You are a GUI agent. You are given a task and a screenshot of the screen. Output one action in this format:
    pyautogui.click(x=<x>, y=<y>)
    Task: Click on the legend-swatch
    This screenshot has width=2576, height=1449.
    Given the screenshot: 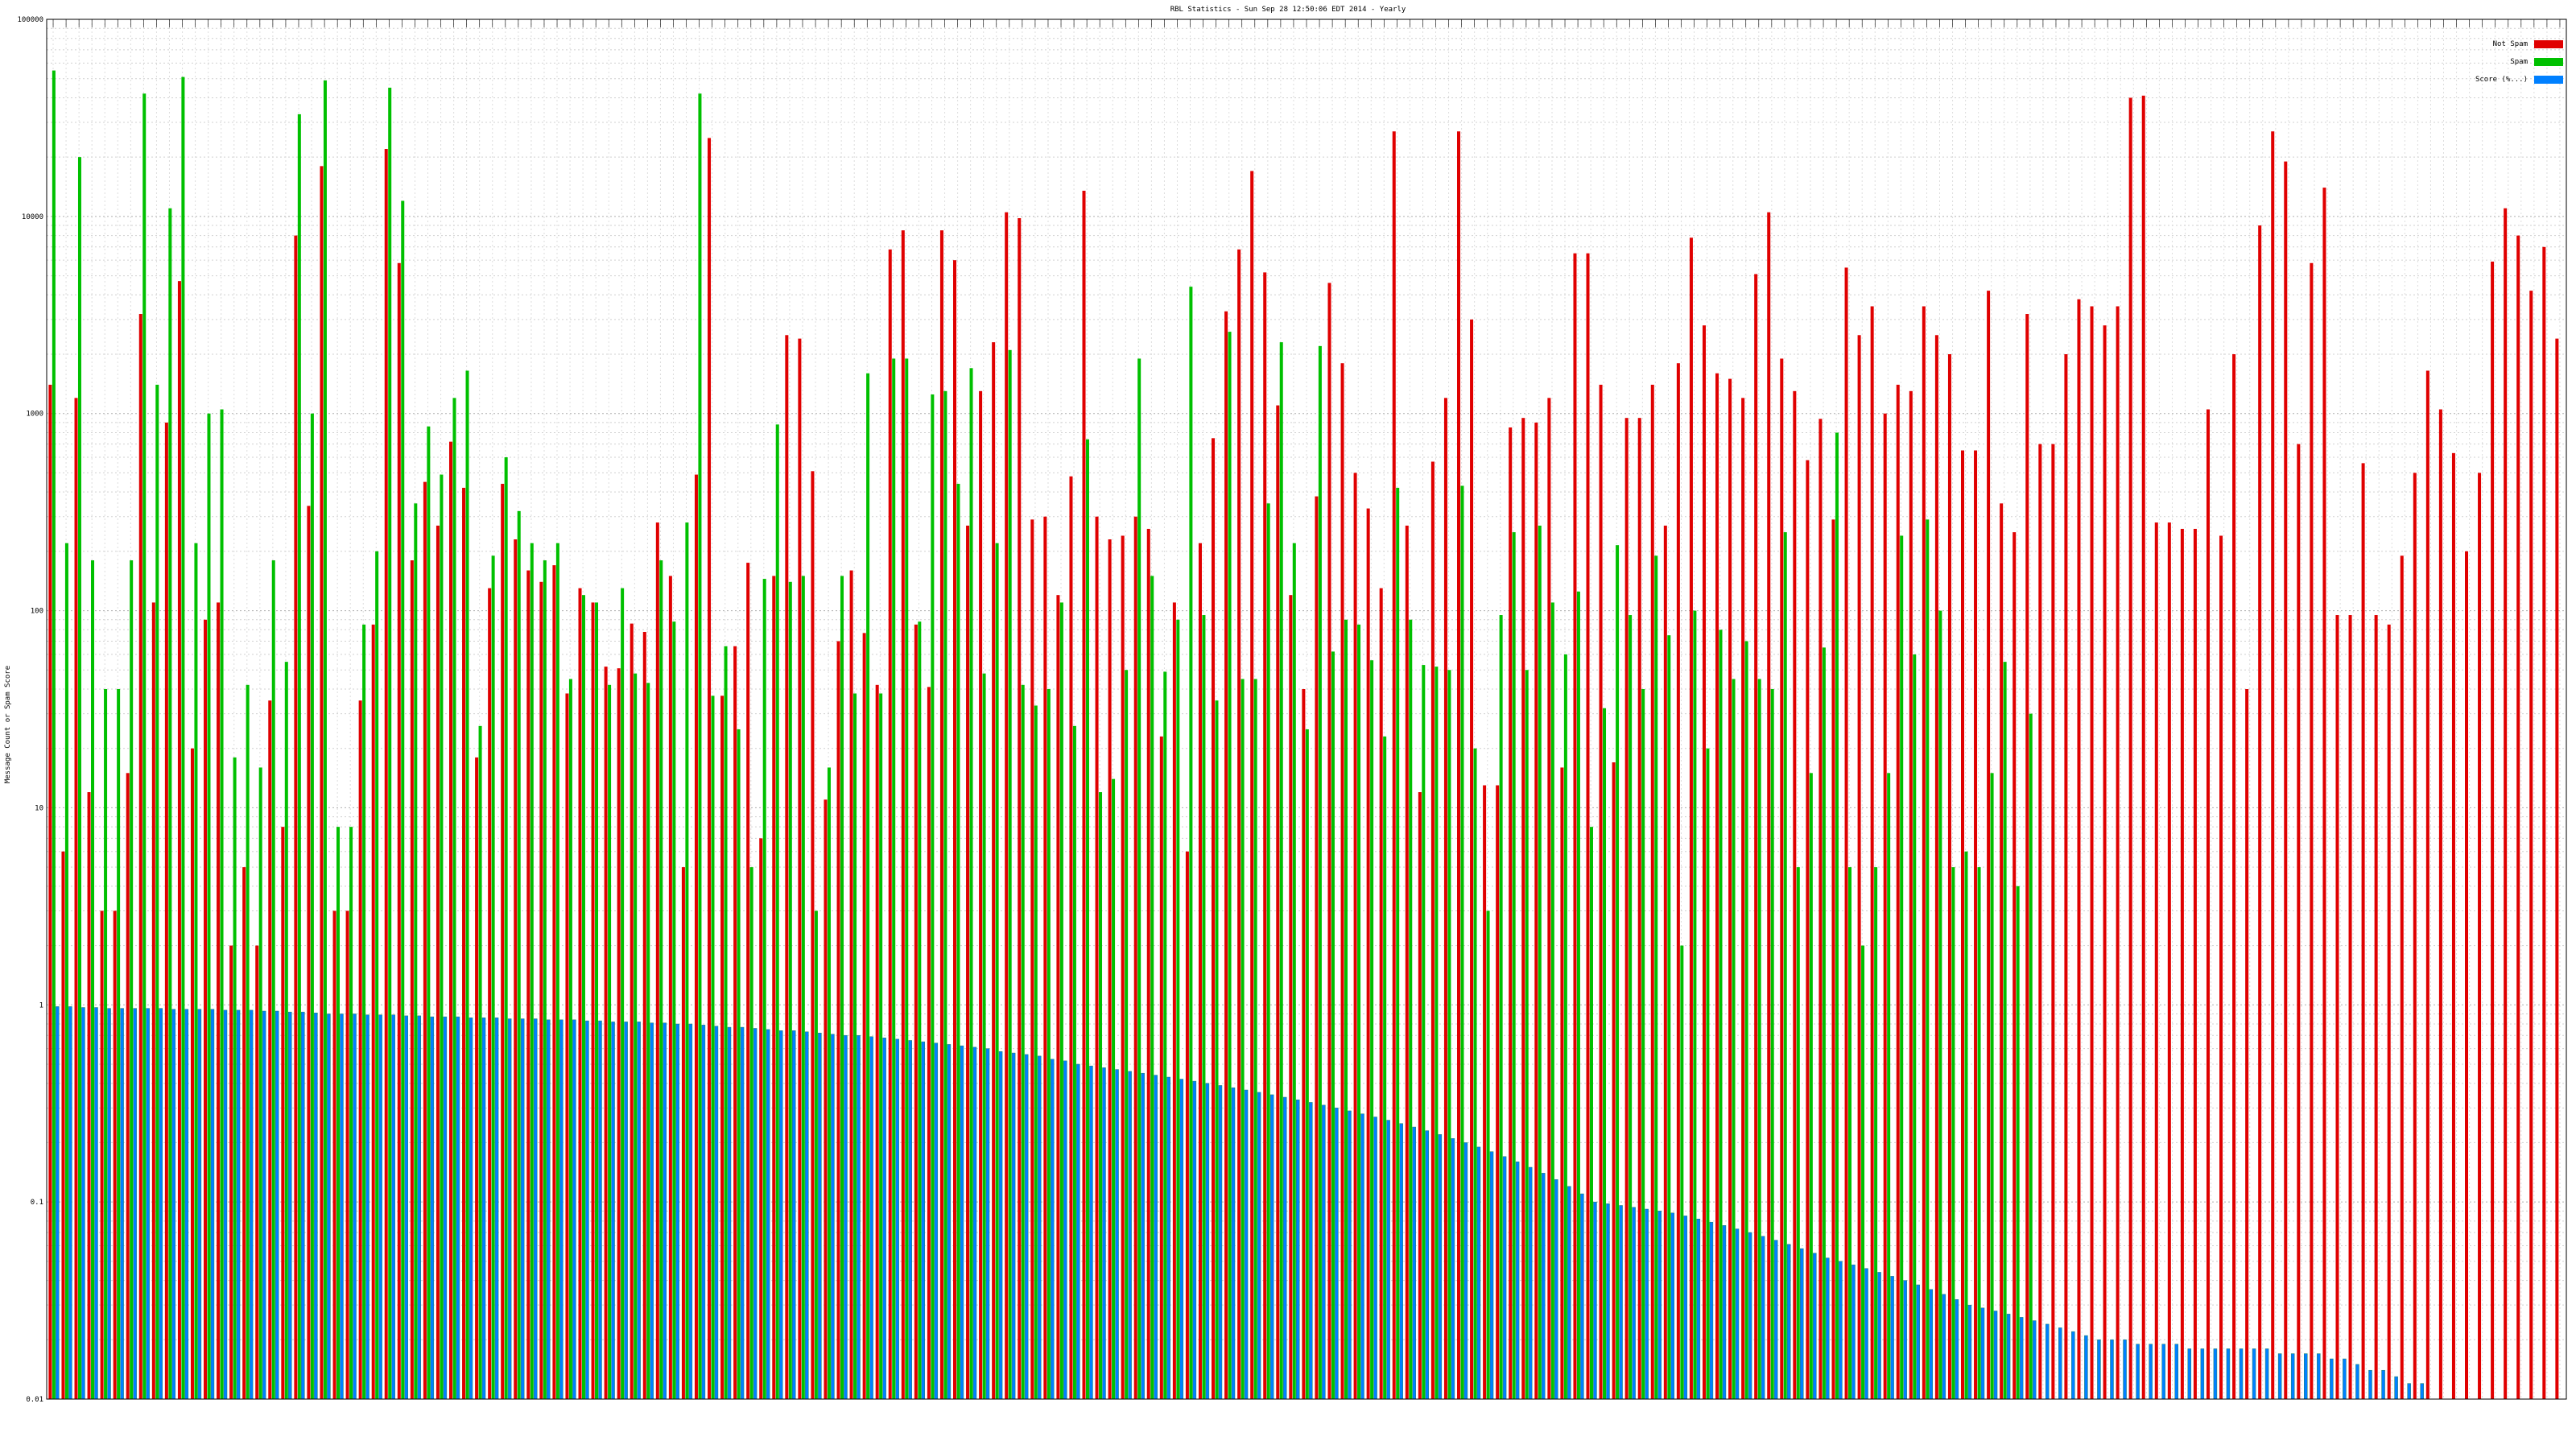 What is the action you would take?
    pyautogui.click(x=2548, y=44)
    